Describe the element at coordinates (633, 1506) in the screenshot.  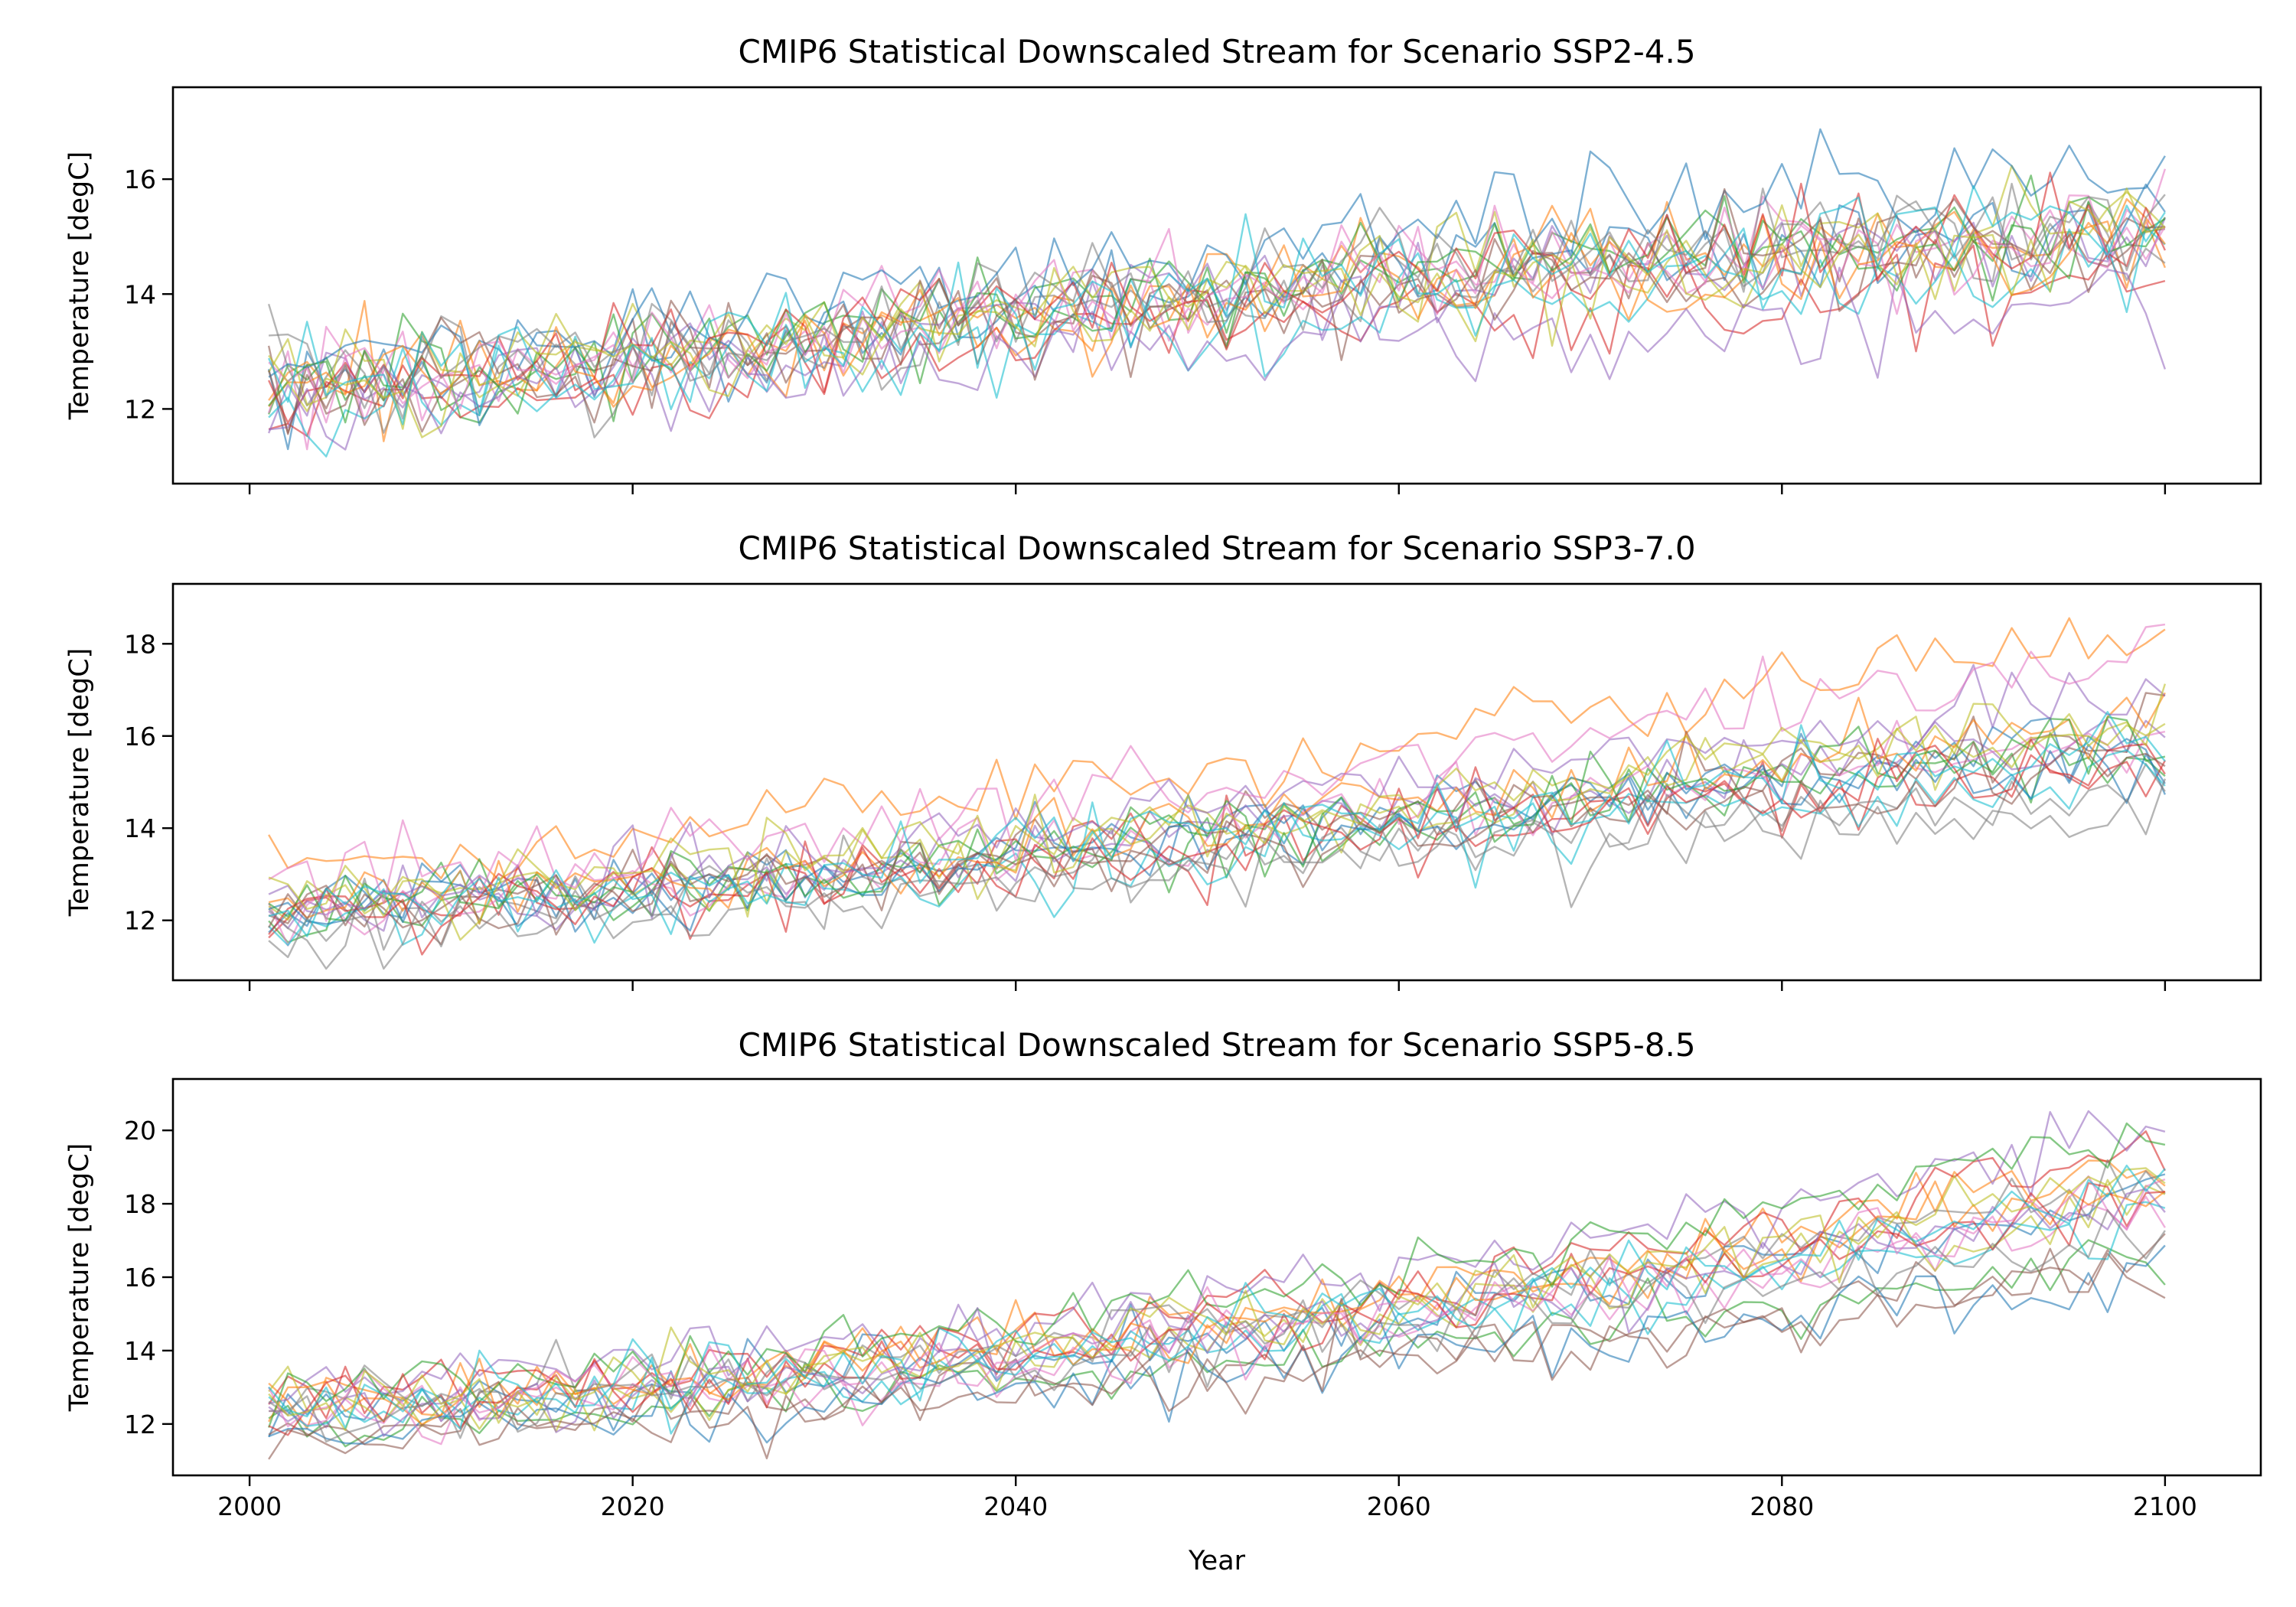
I see `x-tick-label: 2020` at that location.